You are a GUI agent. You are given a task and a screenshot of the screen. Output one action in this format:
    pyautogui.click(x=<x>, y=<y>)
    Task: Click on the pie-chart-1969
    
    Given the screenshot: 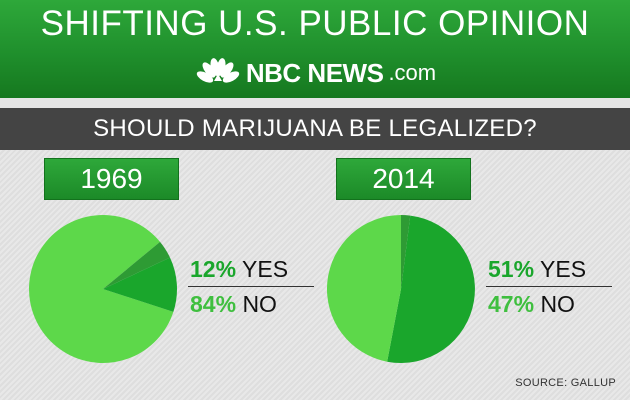 What is the action you would take?
    pyautogui.click(x=103, y=289)
    